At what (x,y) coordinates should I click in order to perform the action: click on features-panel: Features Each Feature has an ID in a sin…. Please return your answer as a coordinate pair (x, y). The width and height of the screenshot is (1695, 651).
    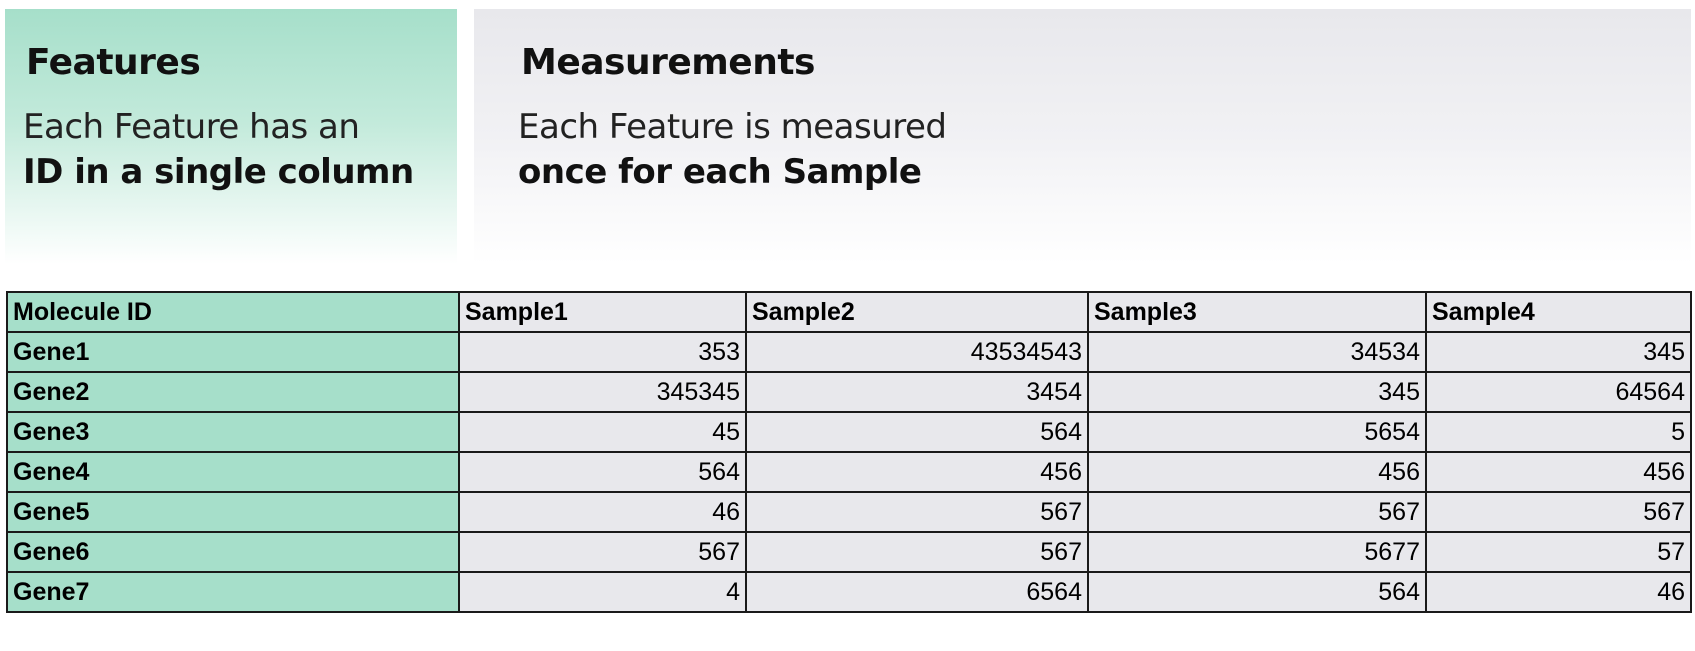
    Looking at the image, I should click on (231, 136).